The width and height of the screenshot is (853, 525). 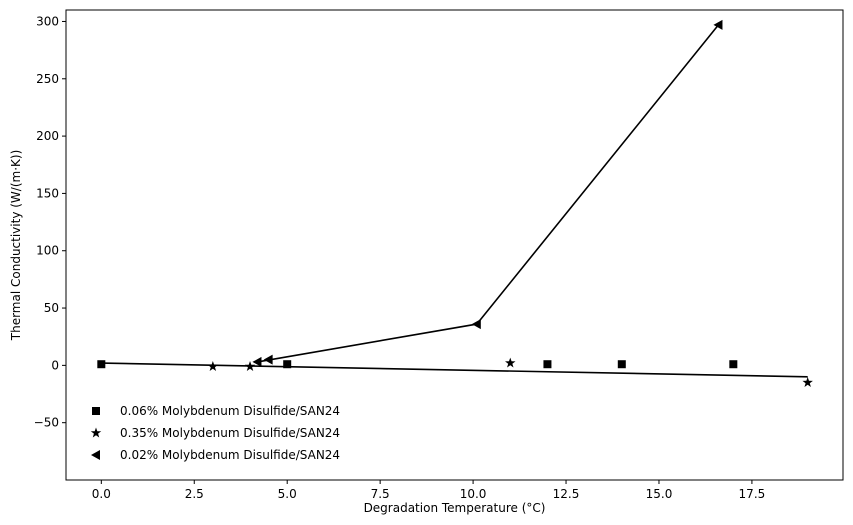 I want to click on x-tick-label: 15.0, so click(x=659, y=494).